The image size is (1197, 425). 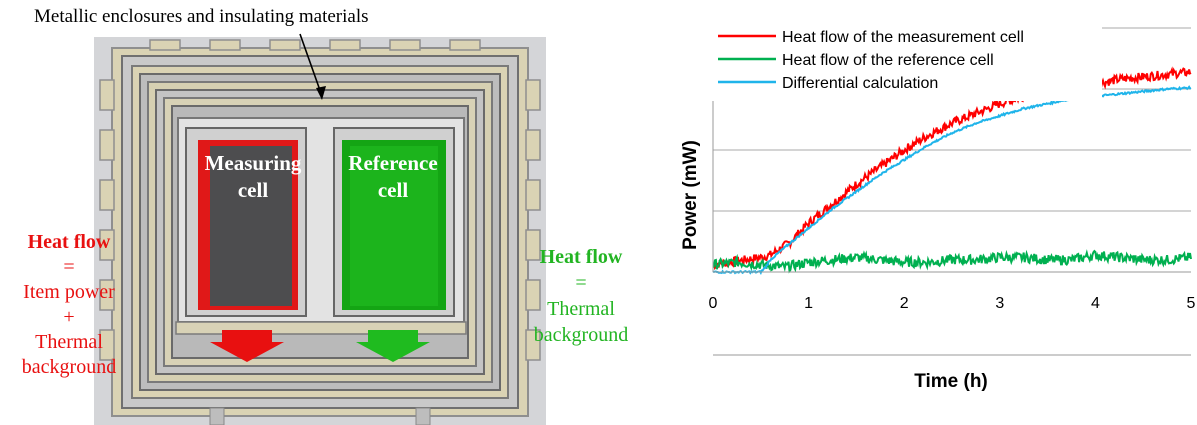 What do you see at coordinates (69, 267) in the screenshot?
I see `left-formula-equals: =` at bounding box center [69, 267].